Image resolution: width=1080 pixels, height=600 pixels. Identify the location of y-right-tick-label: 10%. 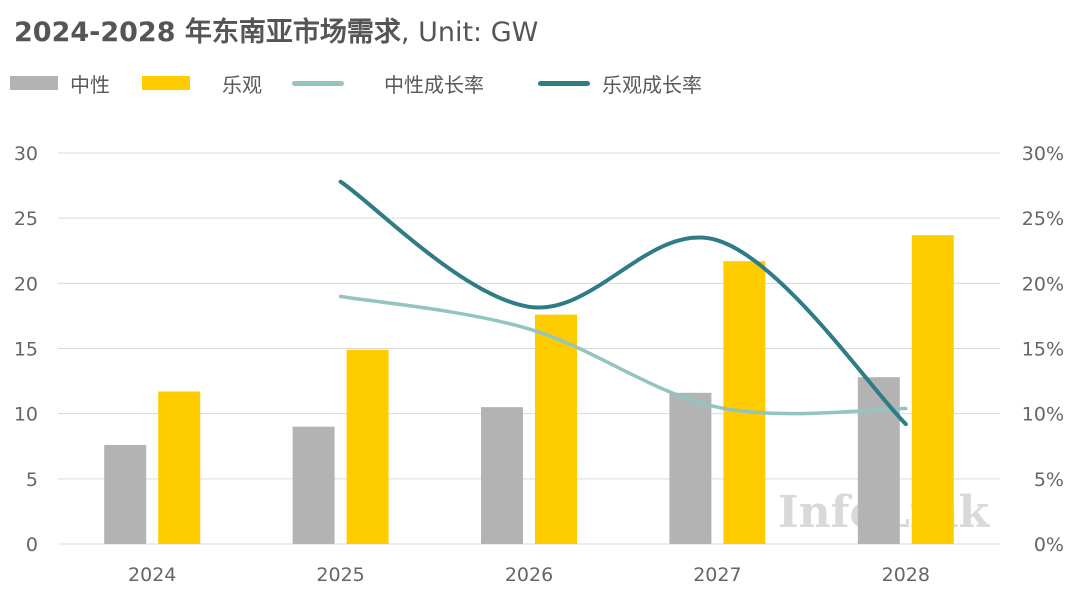
(1043, 415).